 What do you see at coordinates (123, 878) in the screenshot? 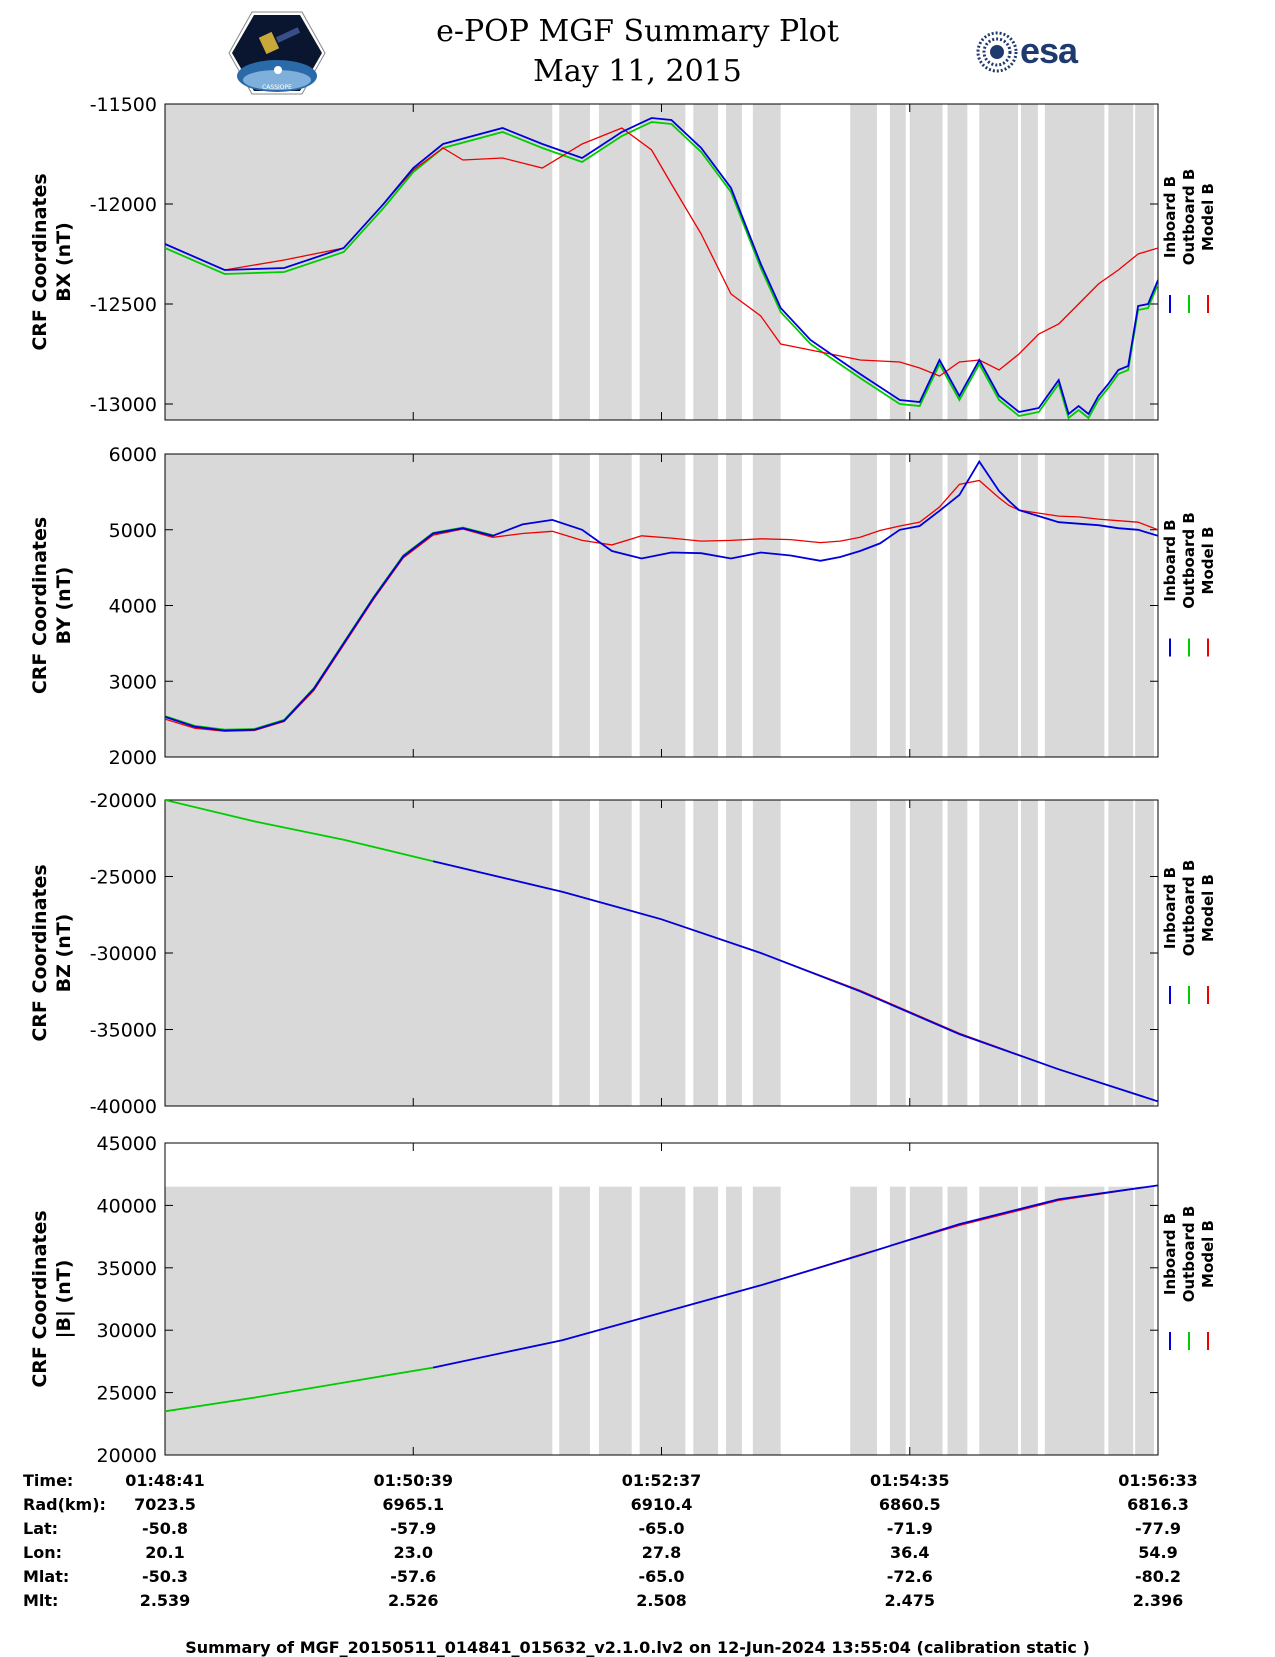
I see `y-tick-label: -25000` at bounding box center [123, 878].